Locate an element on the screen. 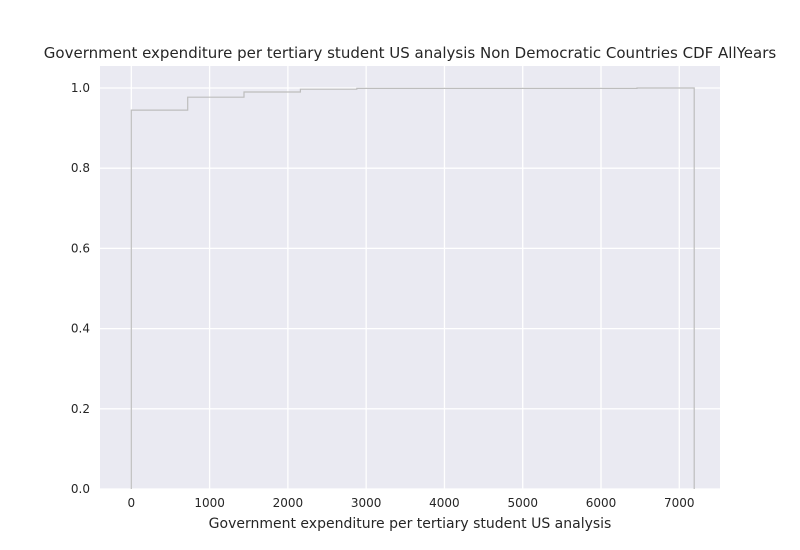  y-tick-labels: 0.0 0.2 0.4 0.6 0.8 1.0 is located at coordinates (80, 288).